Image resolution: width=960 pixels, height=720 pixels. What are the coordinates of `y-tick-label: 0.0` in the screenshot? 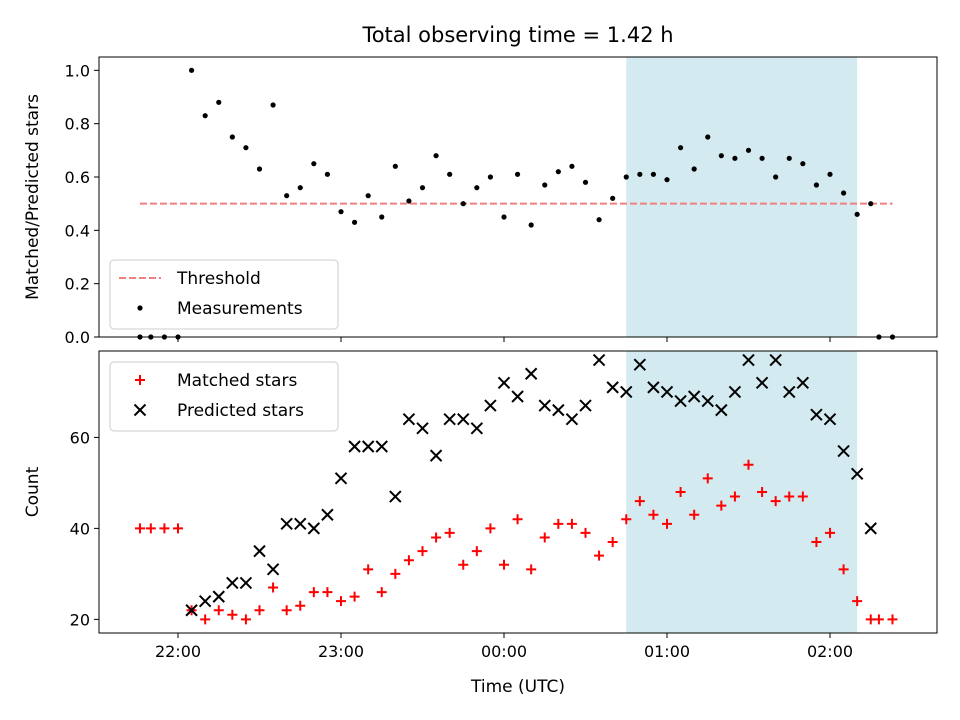 It's located at (77, 337).